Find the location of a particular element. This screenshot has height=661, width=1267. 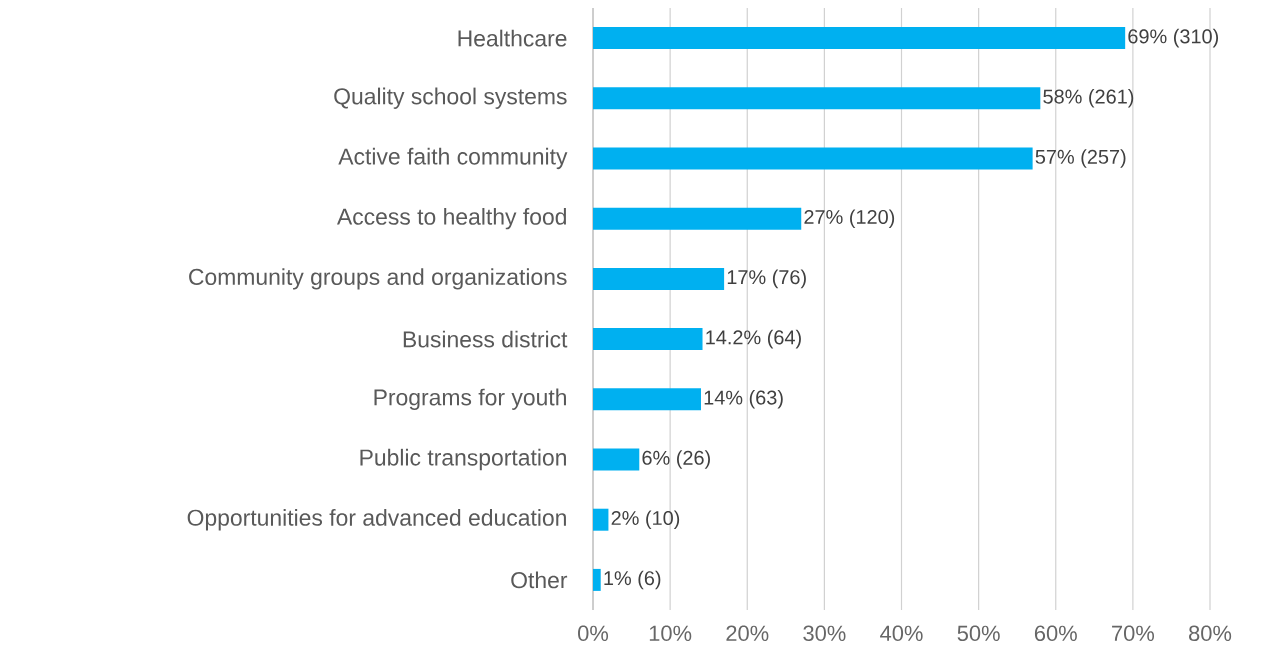

y-tick-label: Access to healthy food is located at coordinates (451, 219).